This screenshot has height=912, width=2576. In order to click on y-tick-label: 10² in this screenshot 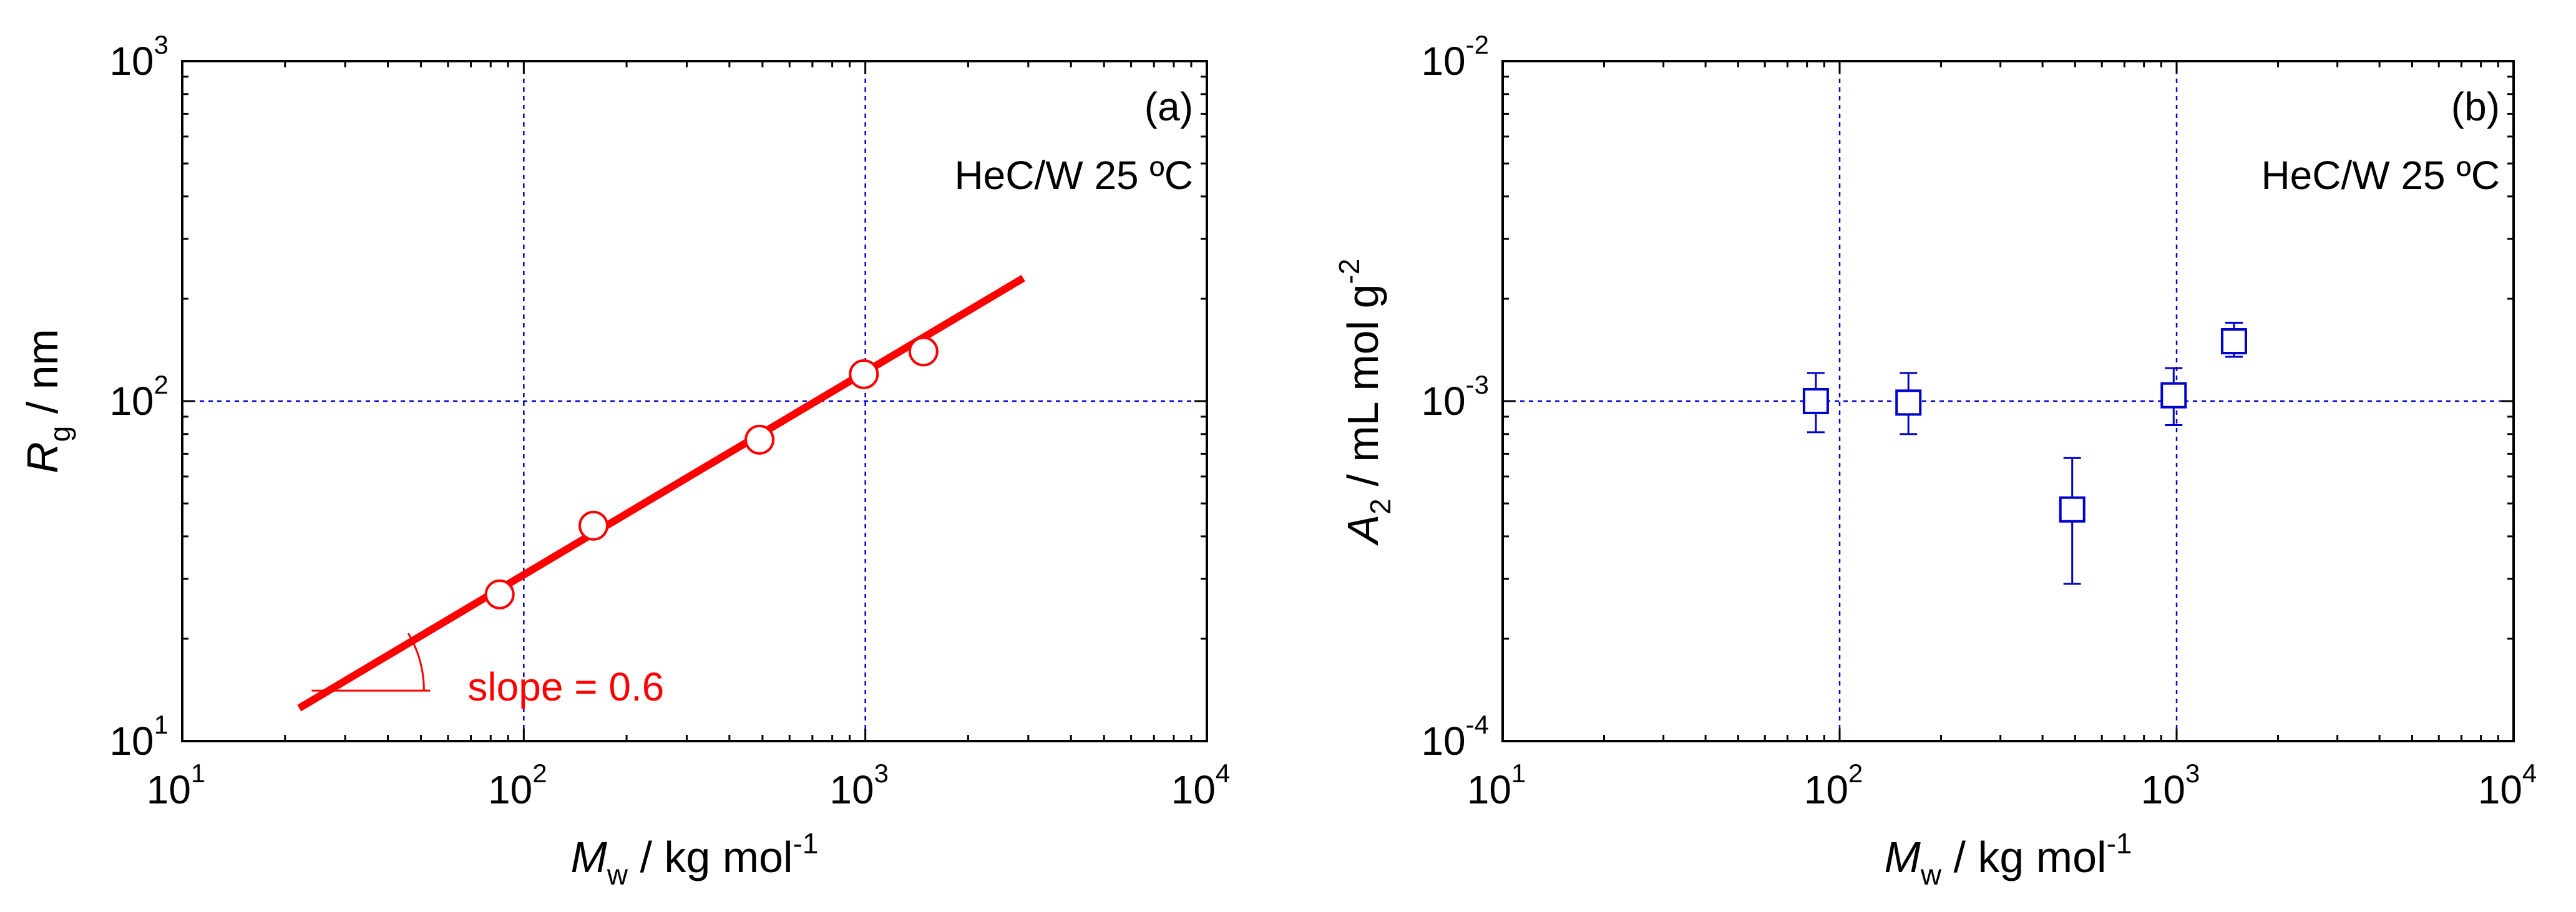, I will do `click(138, 397)`.